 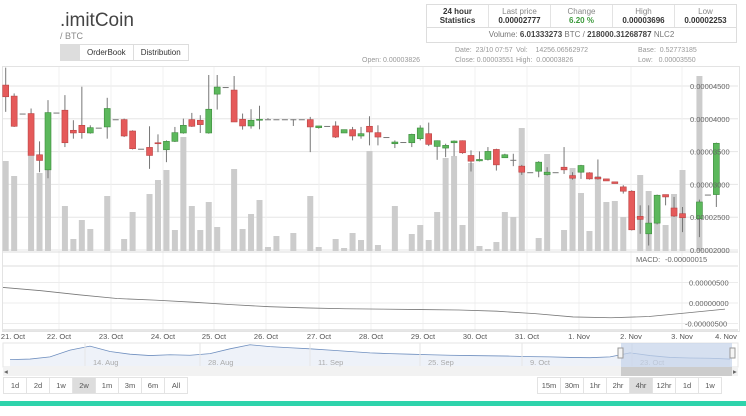 What do you see at coordinates (107, 385) in the screenshot?
I see `range-button: 1m` at bounding box center [107, 385].